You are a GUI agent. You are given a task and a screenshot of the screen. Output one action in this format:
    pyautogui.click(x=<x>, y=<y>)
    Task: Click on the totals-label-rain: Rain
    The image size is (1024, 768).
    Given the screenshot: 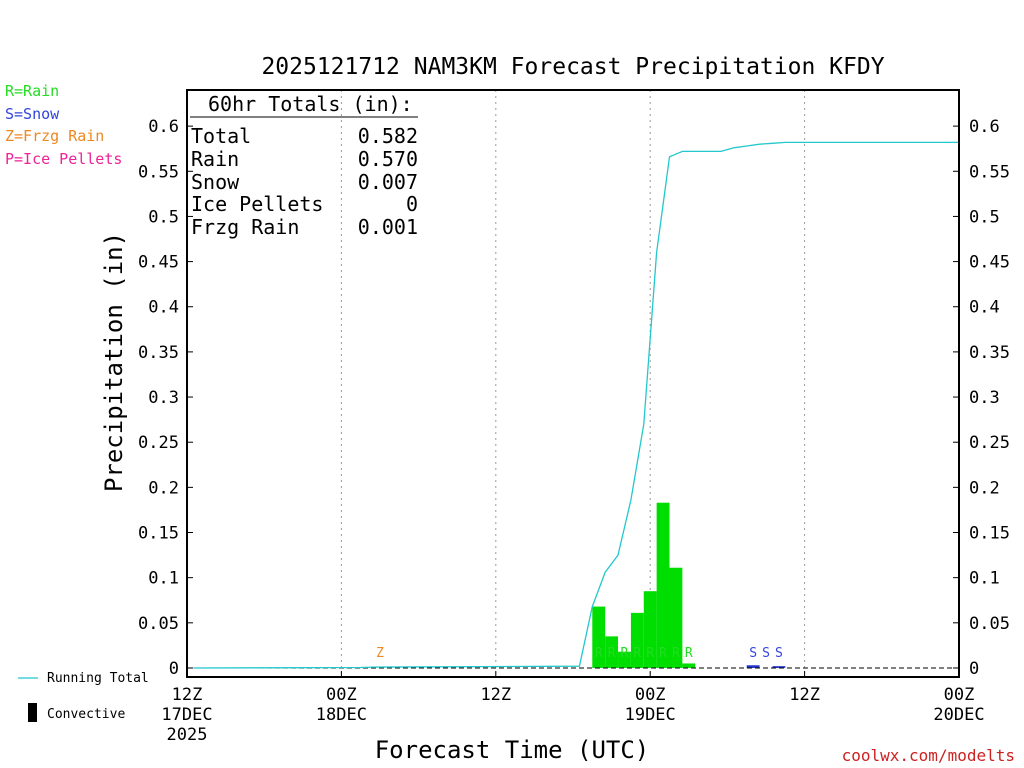 What is the action you would take?
    pyautogui.click(x=215, y=159)
    